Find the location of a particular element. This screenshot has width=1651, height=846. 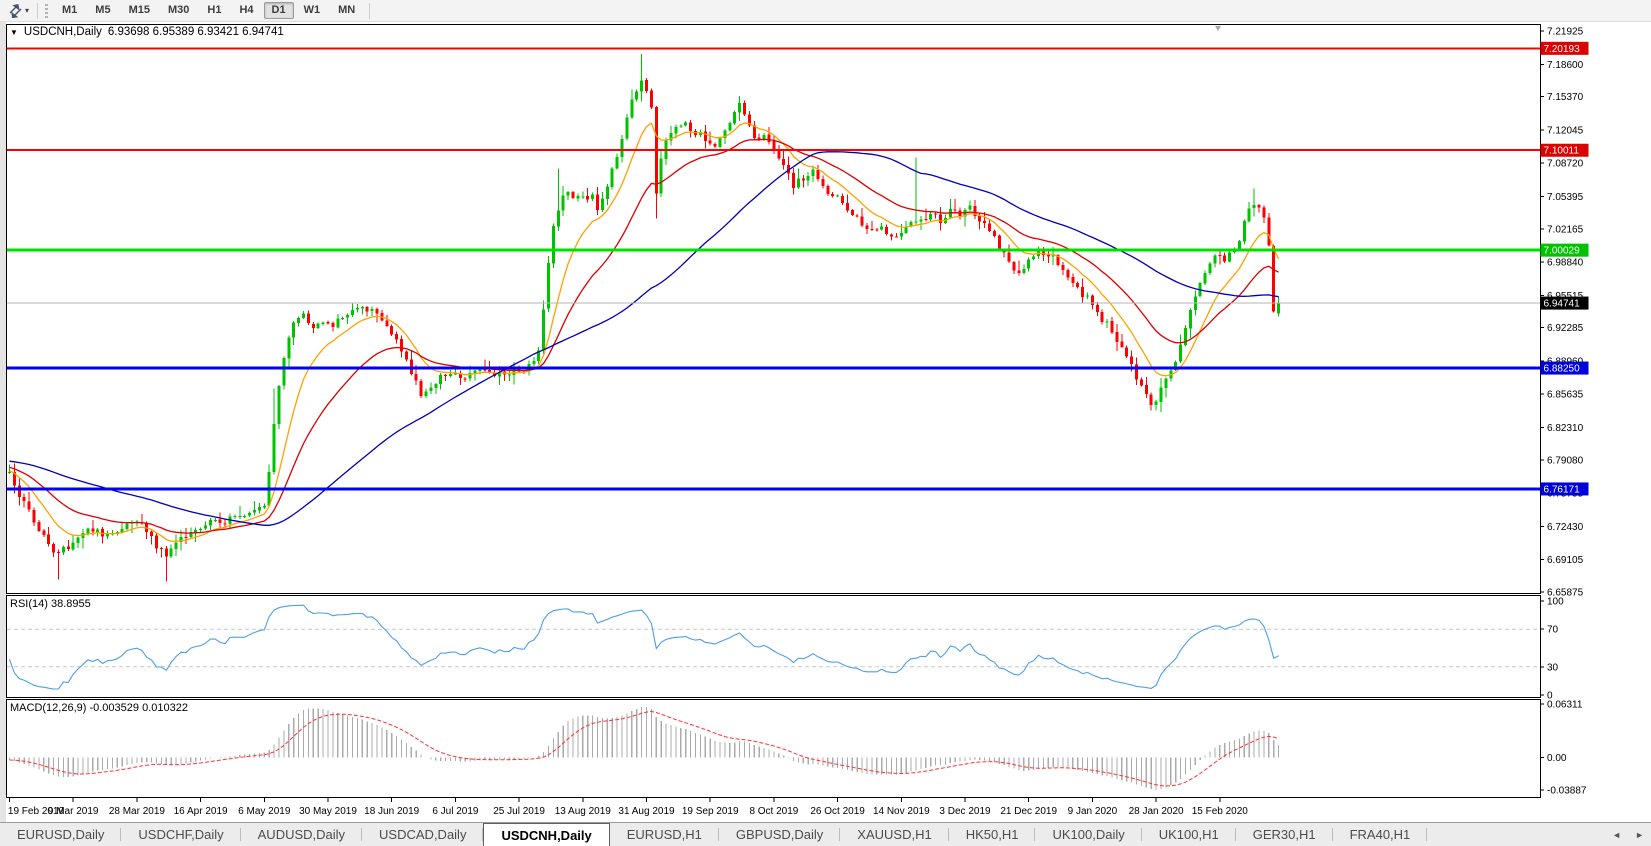

axis-label: 7.00029 is located at coordinates (1562, 251).